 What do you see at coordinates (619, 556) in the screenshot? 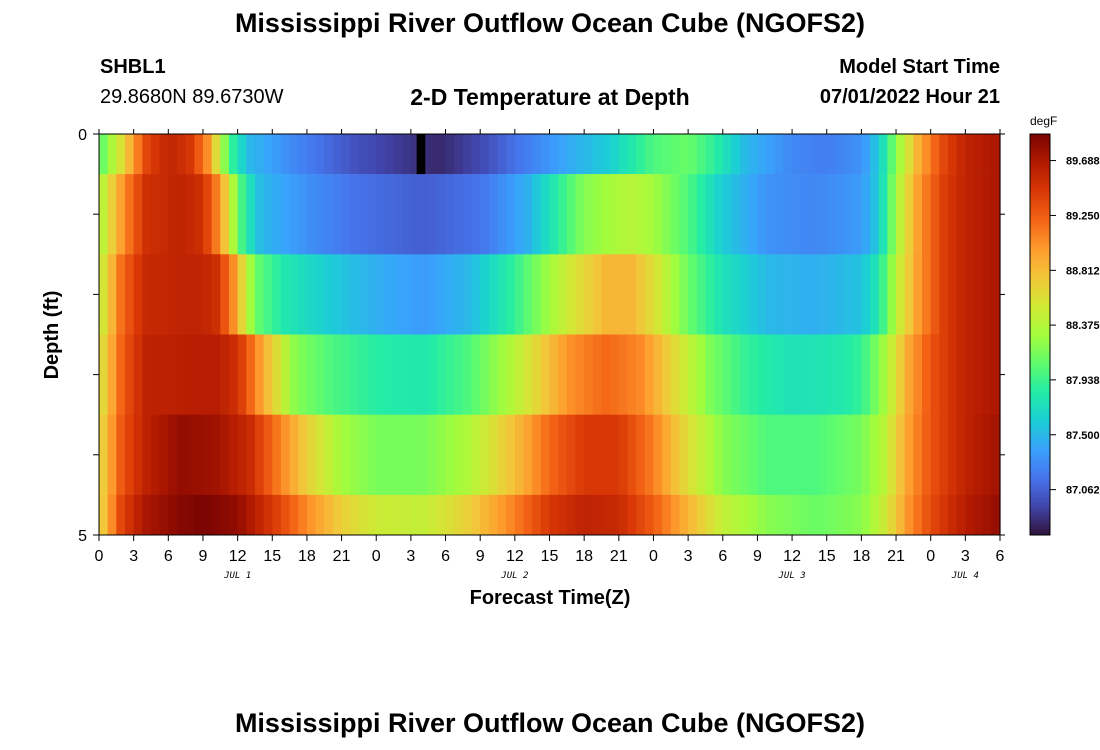
I see `x-tick-label: 21` at bounding box center [619, 556].